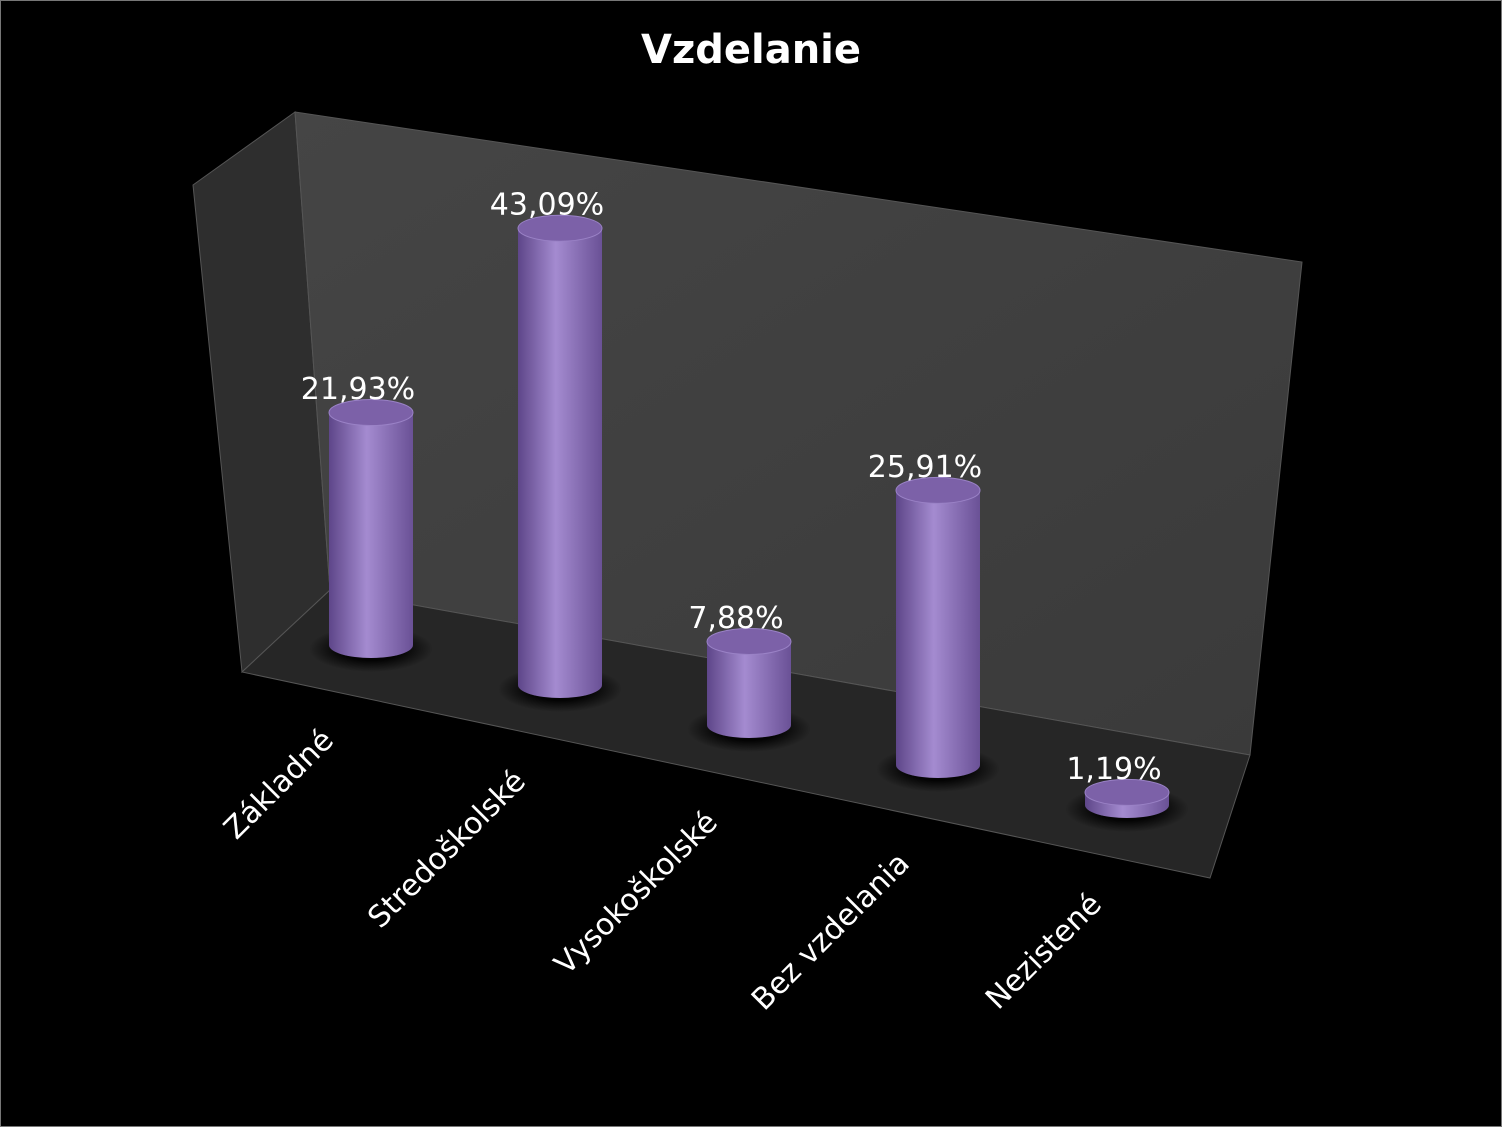 This screenshot has height=1127, width=1502. What do you see at coordinates (358, 389) in the screenshot?
I see `data-label: 21,93%` at bounding box center [358, 389].